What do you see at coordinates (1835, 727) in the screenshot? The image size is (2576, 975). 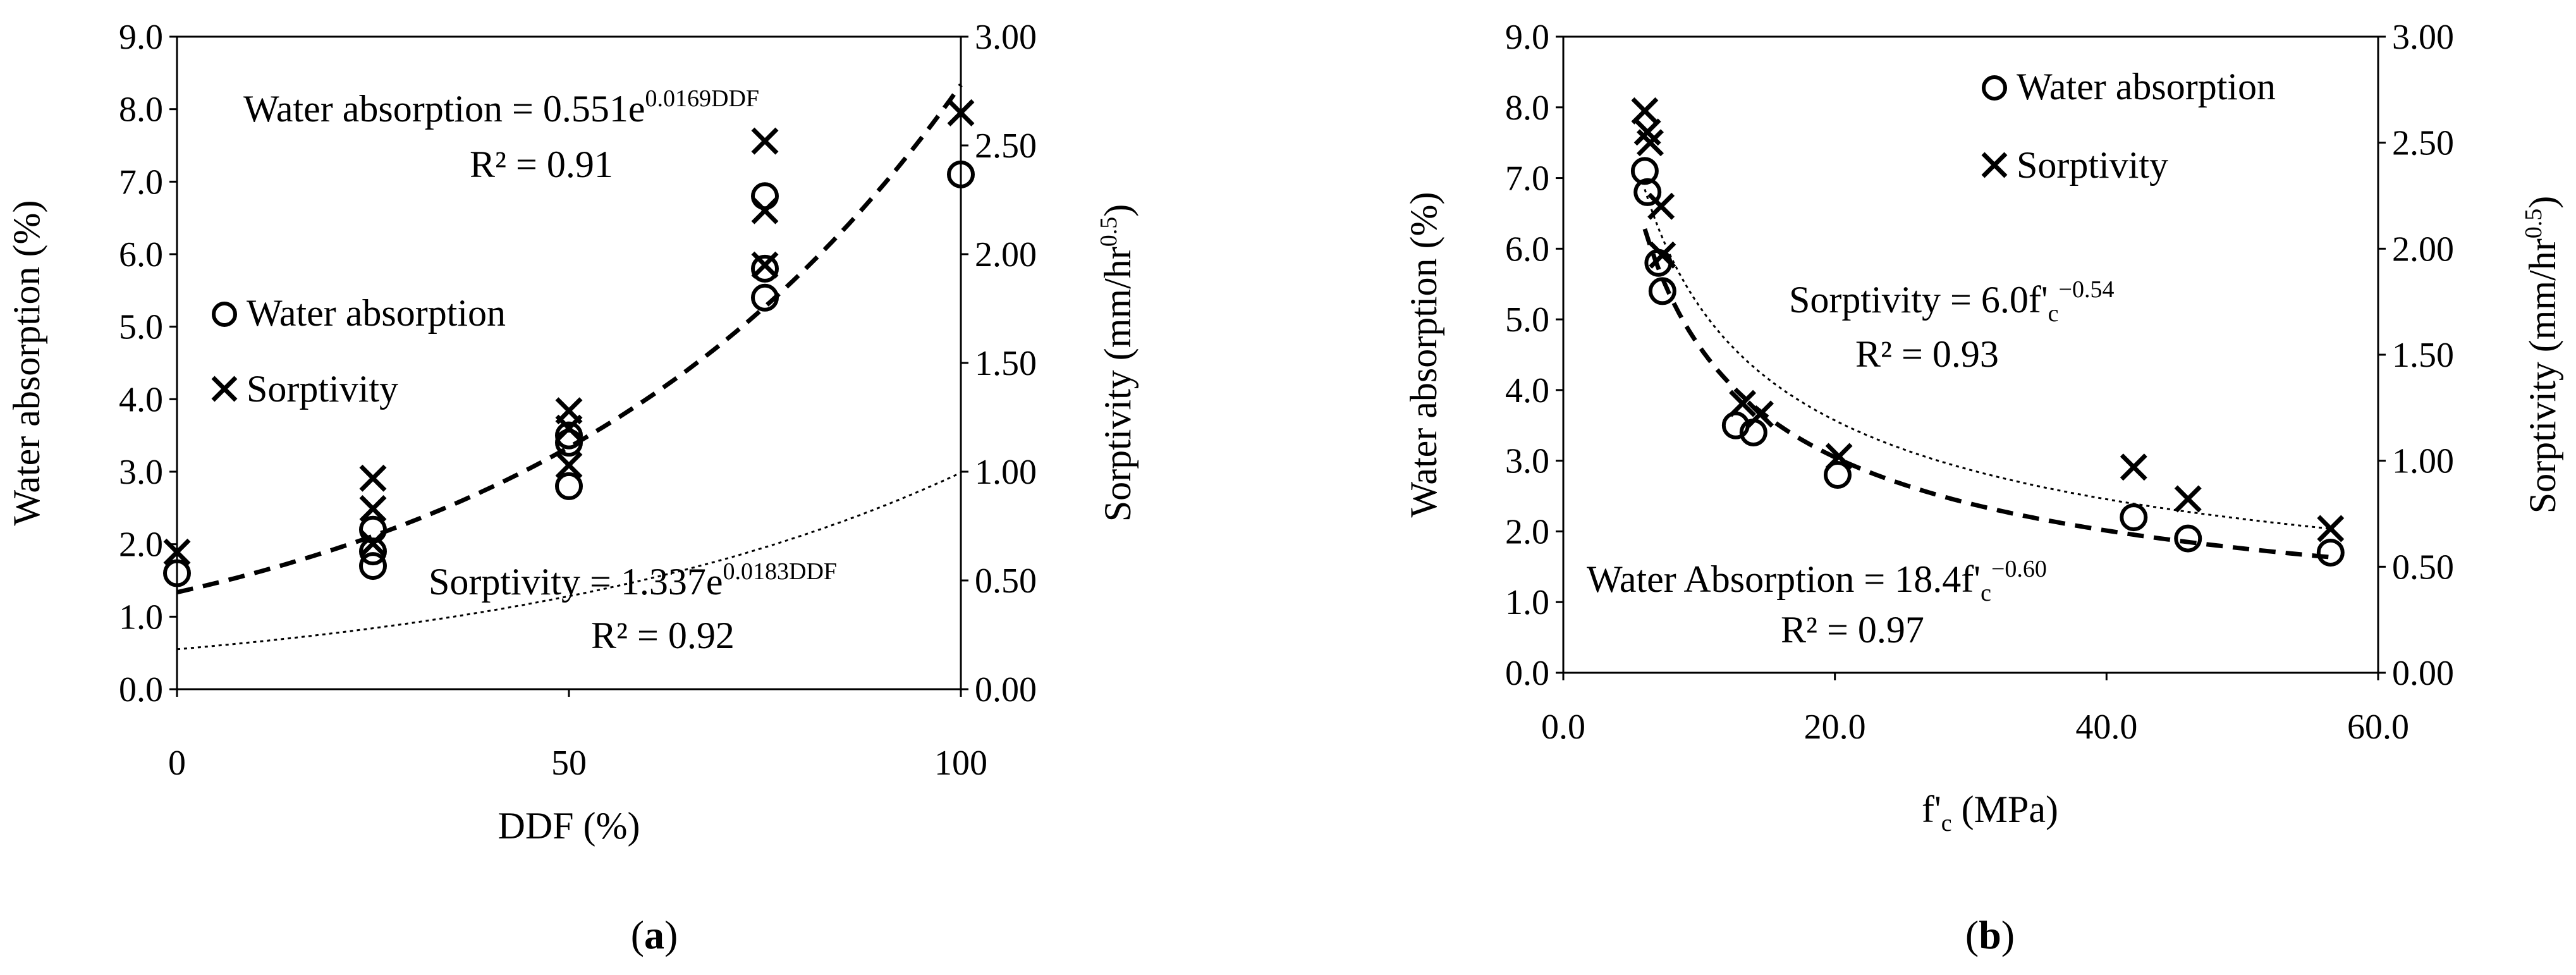 I see `x-tick-label: 20.0` at bounding box center [1835, 727].